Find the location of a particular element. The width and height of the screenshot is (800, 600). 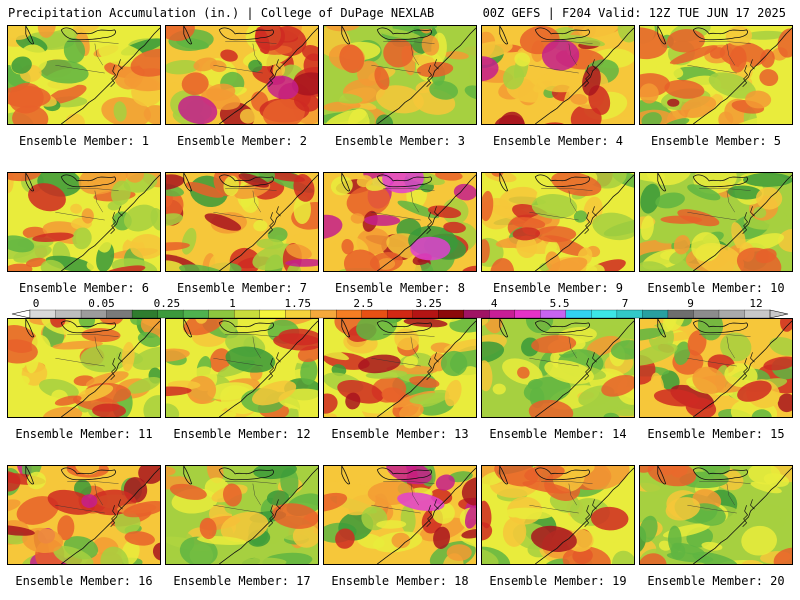

colorbar-tick-label: 5.5 is located at coordinates (560, 303).